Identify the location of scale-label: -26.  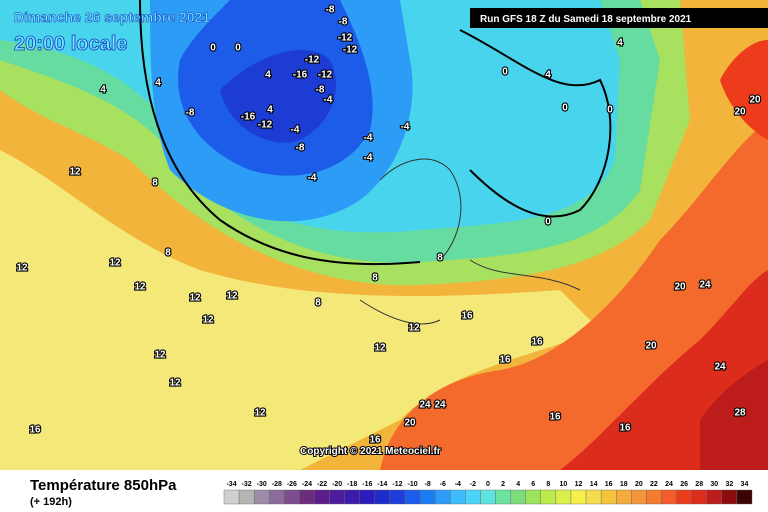
(292, 484).